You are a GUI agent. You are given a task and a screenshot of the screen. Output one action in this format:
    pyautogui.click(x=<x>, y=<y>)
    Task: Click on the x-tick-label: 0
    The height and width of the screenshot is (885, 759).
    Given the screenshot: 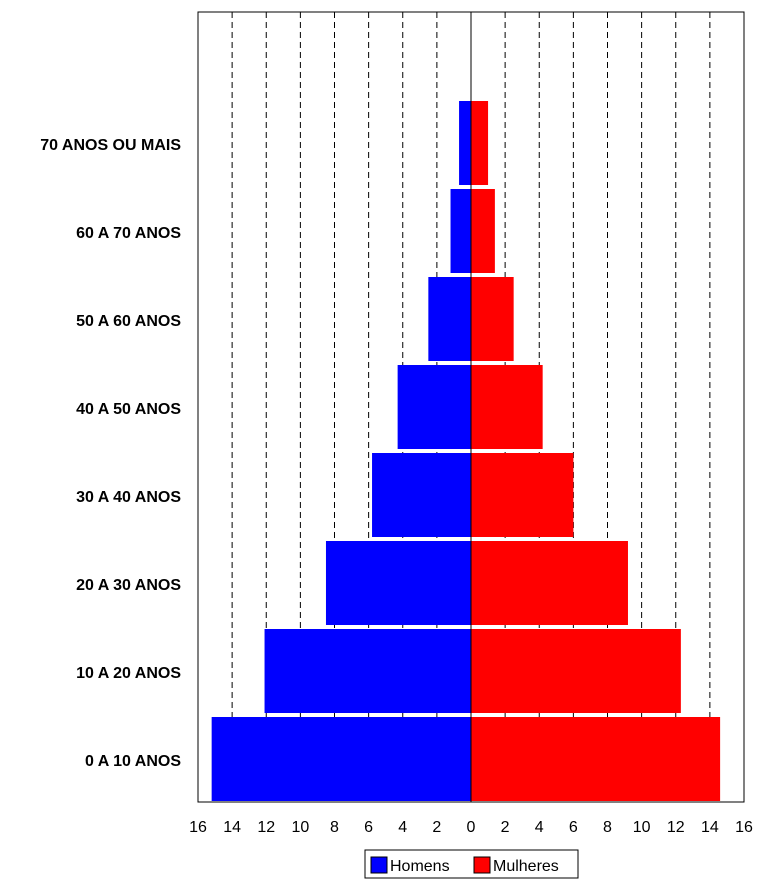 What is the action you would take?
    pyautogui.click(x=471, y=827)
    